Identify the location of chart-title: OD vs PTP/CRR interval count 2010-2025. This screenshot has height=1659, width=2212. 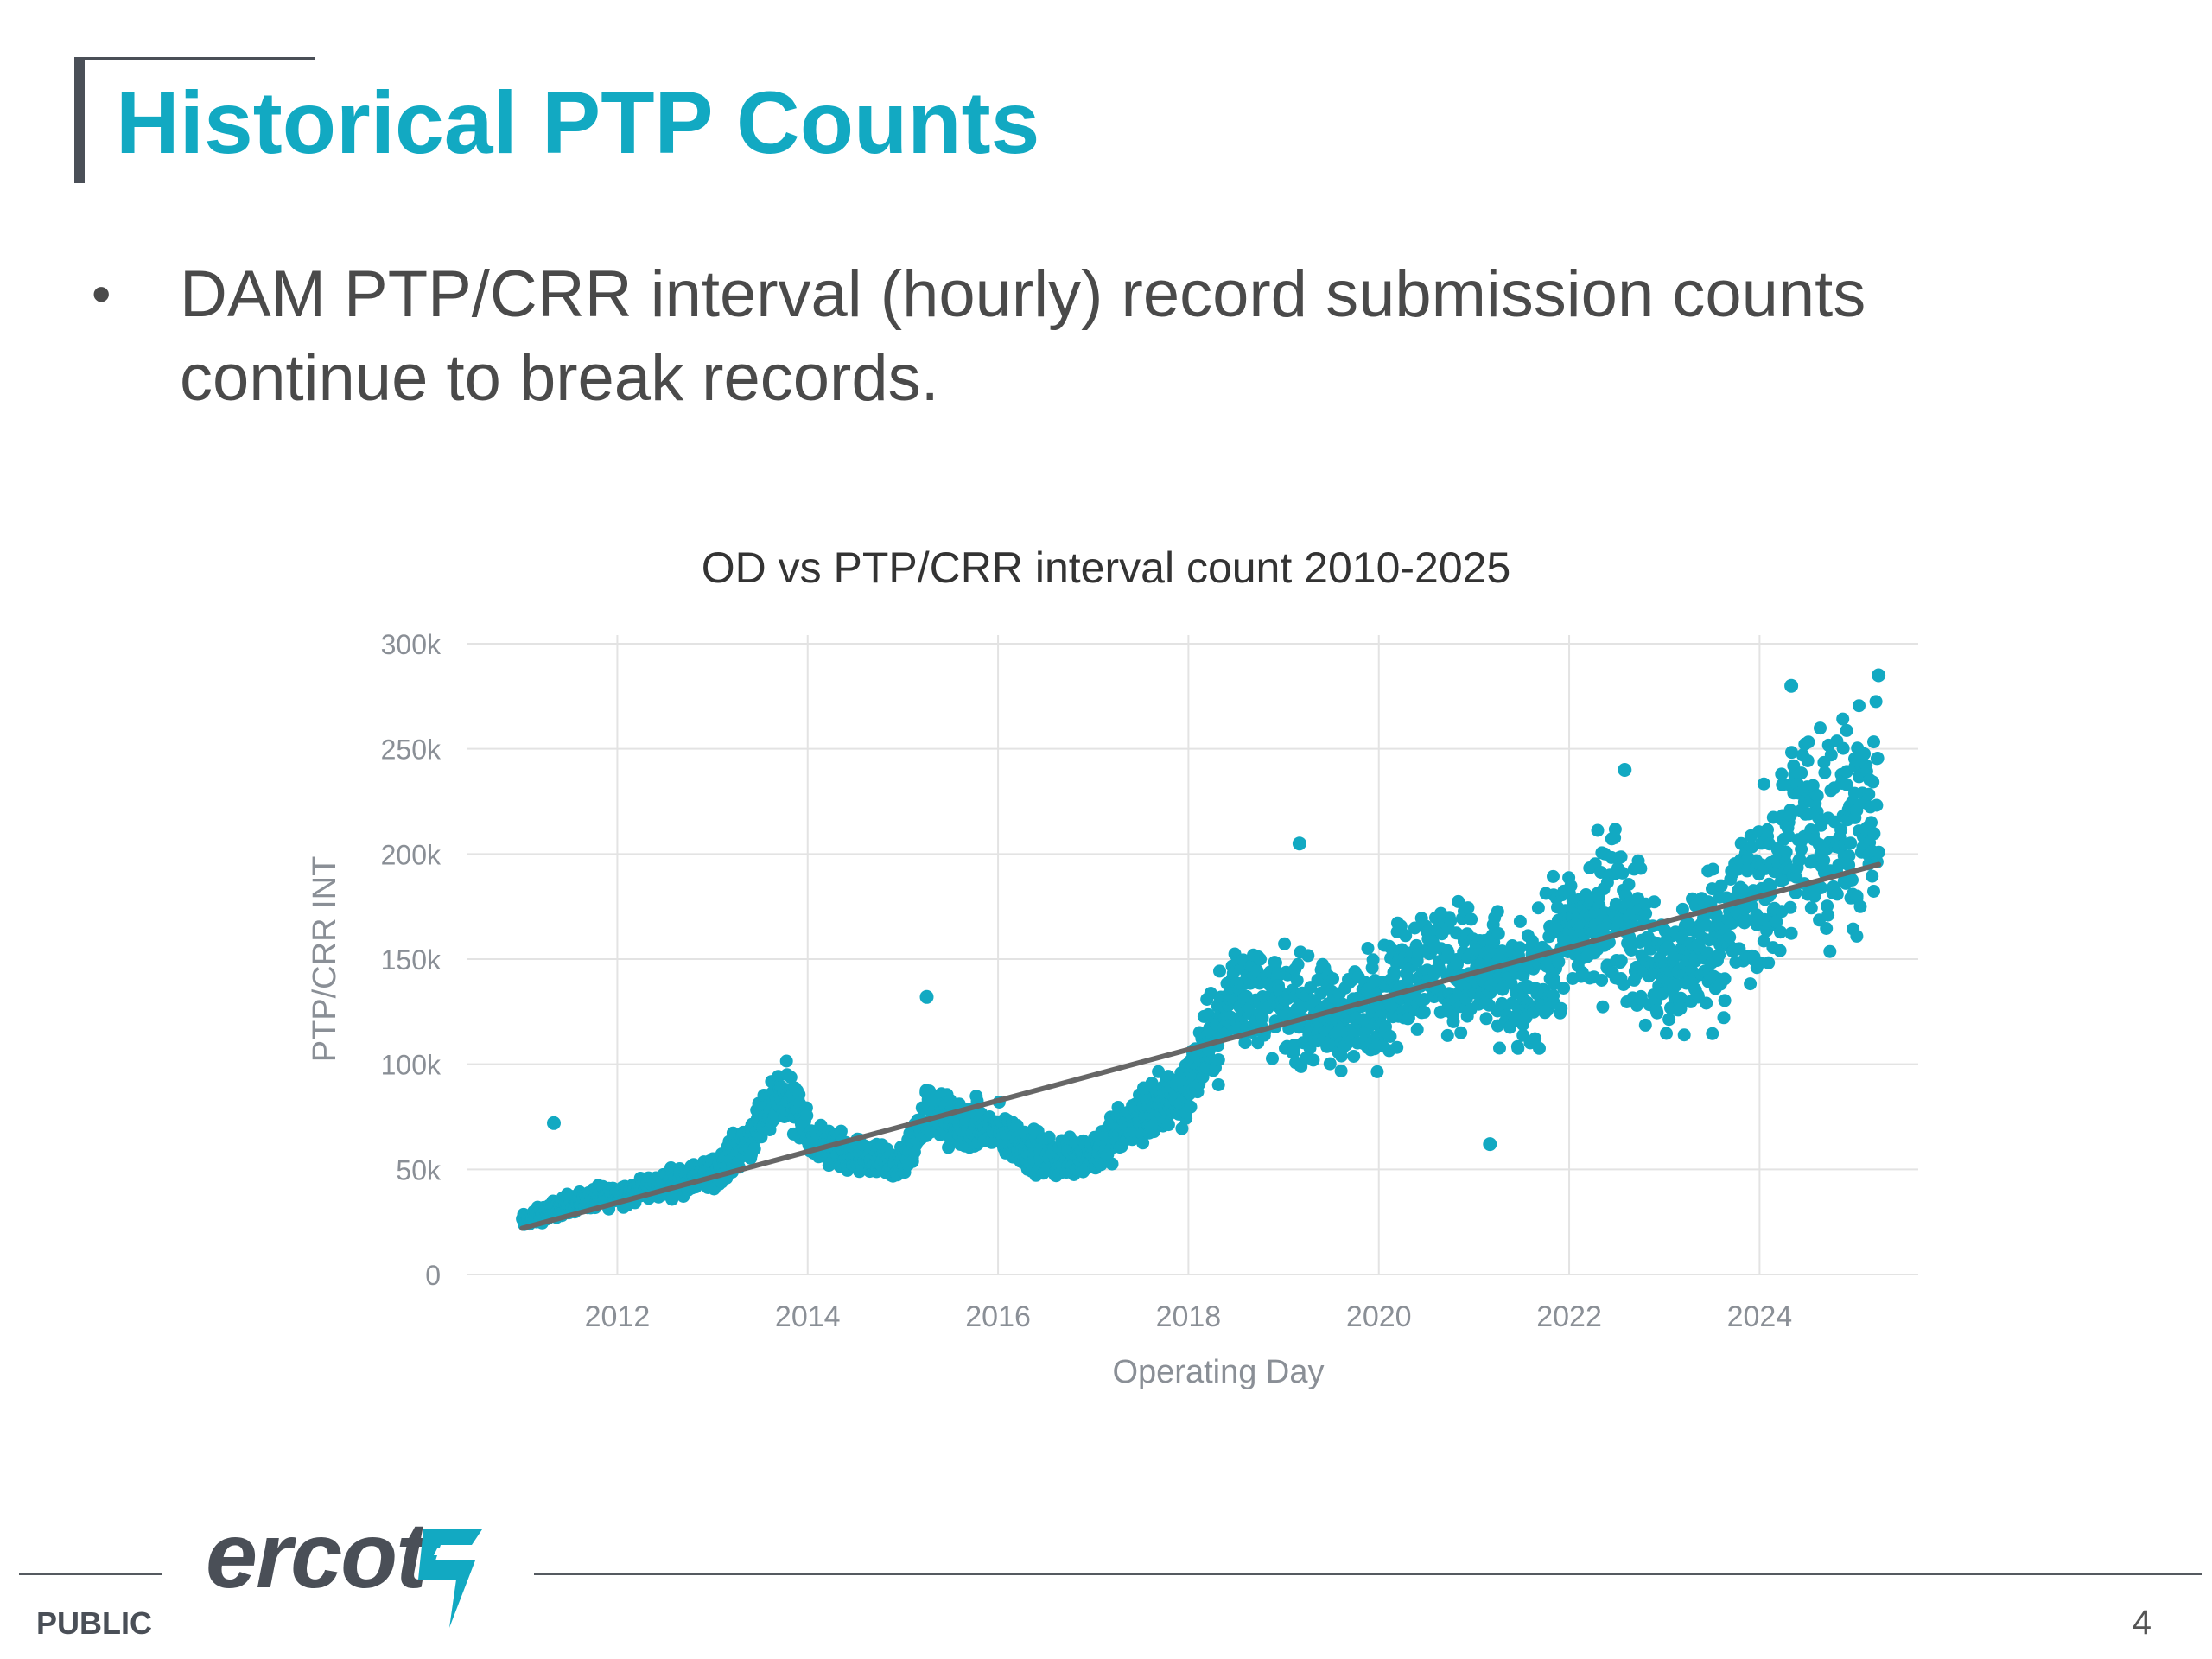
(1106, 567).